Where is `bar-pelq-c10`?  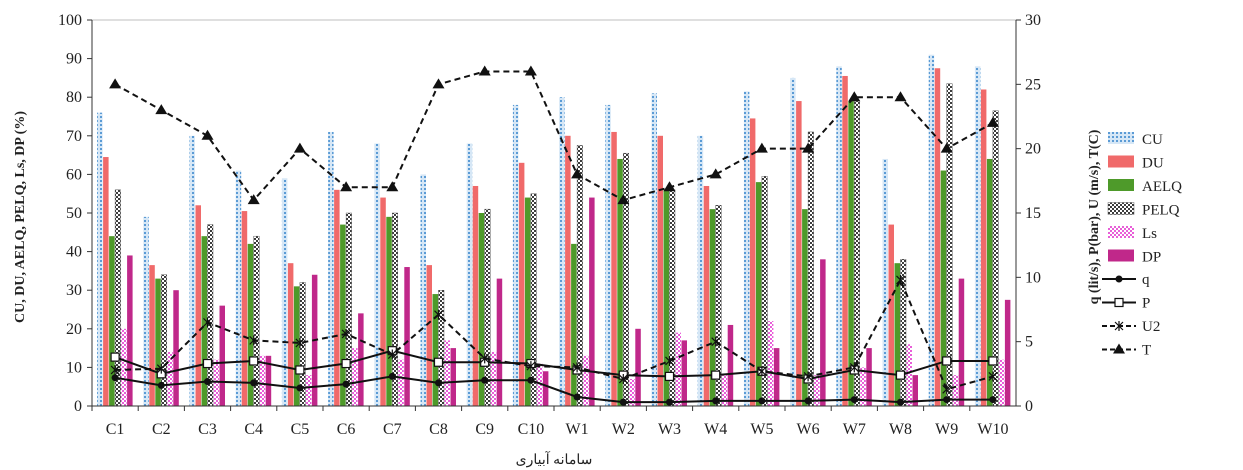 bar-pelq-c10 is located at coordinates (533, 300).